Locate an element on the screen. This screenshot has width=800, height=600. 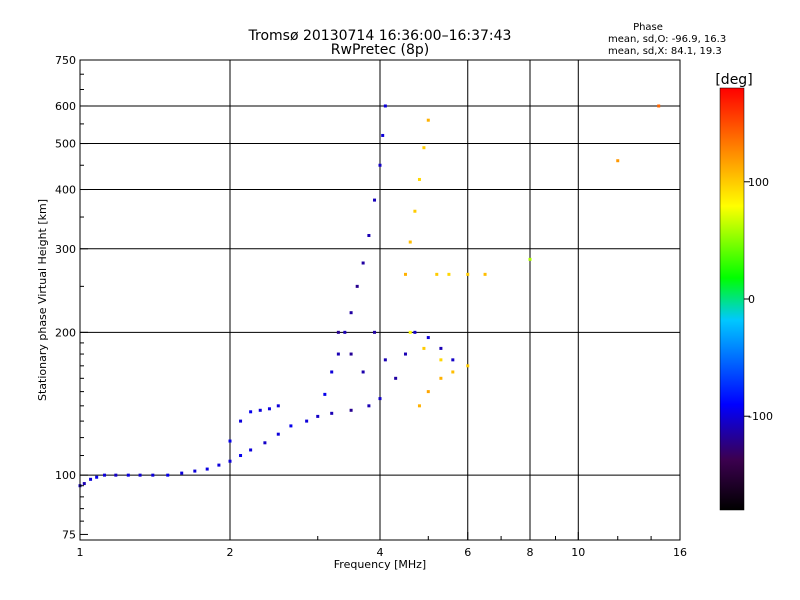
colorbar-ticks: 100 0 -100 is located at coordinates (758, 299).